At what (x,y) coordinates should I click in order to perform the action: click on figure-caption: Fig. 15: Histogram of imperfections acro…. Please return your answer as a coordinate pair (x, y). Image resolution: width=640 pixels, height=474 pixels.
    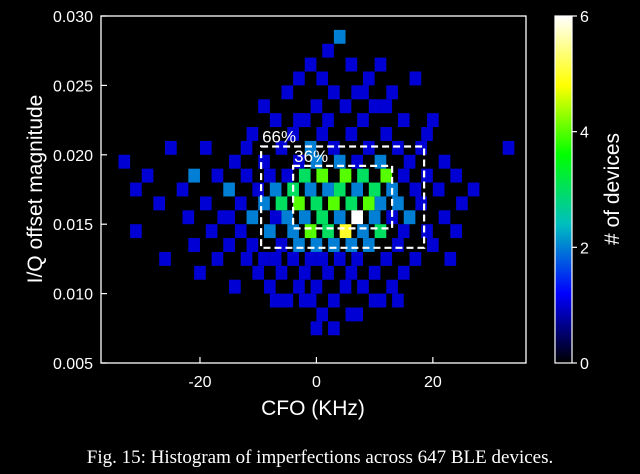
    Looking at the image, I should click on (320, 457).